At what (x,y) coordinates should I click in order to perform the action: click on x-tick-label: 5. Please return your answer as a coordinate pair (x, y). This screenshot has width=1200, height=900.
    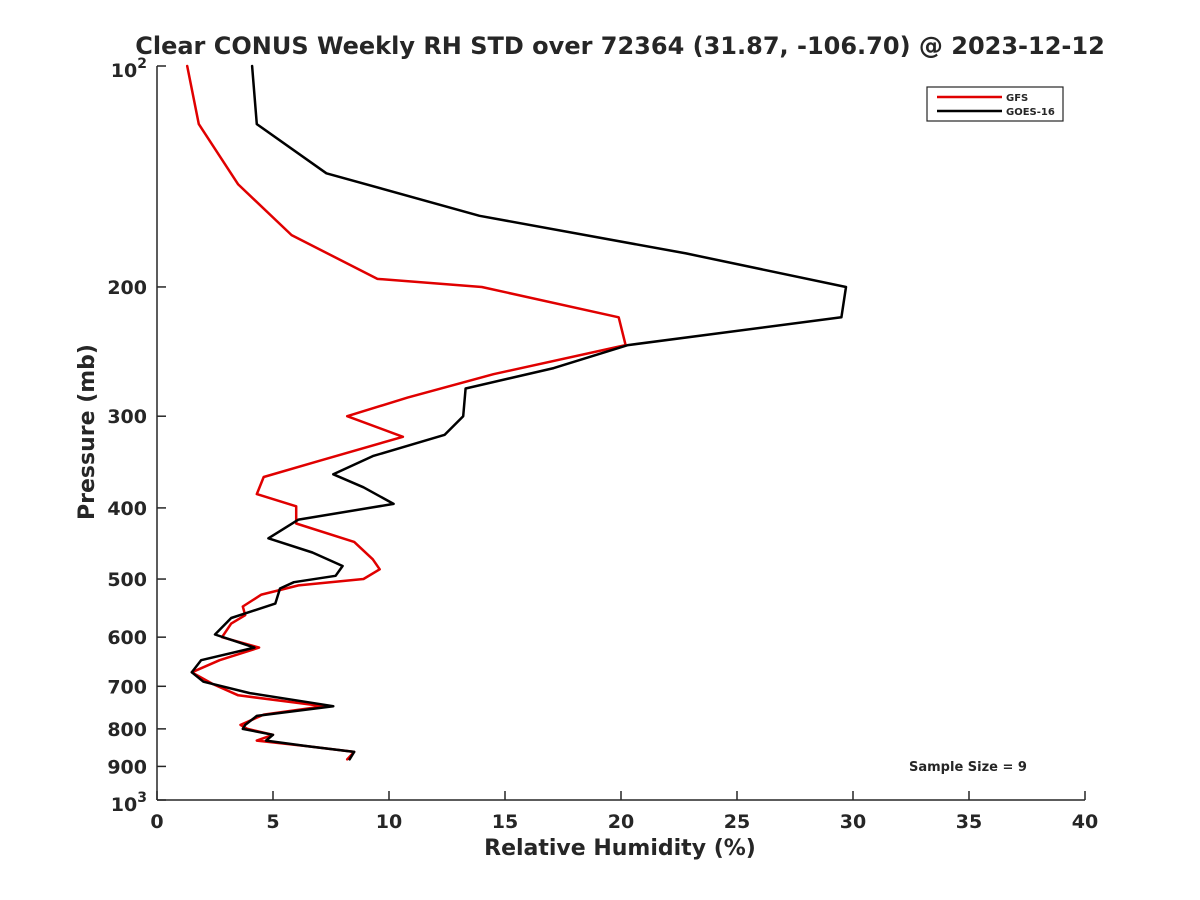
    Looking at the image, I should click on (272, 822).